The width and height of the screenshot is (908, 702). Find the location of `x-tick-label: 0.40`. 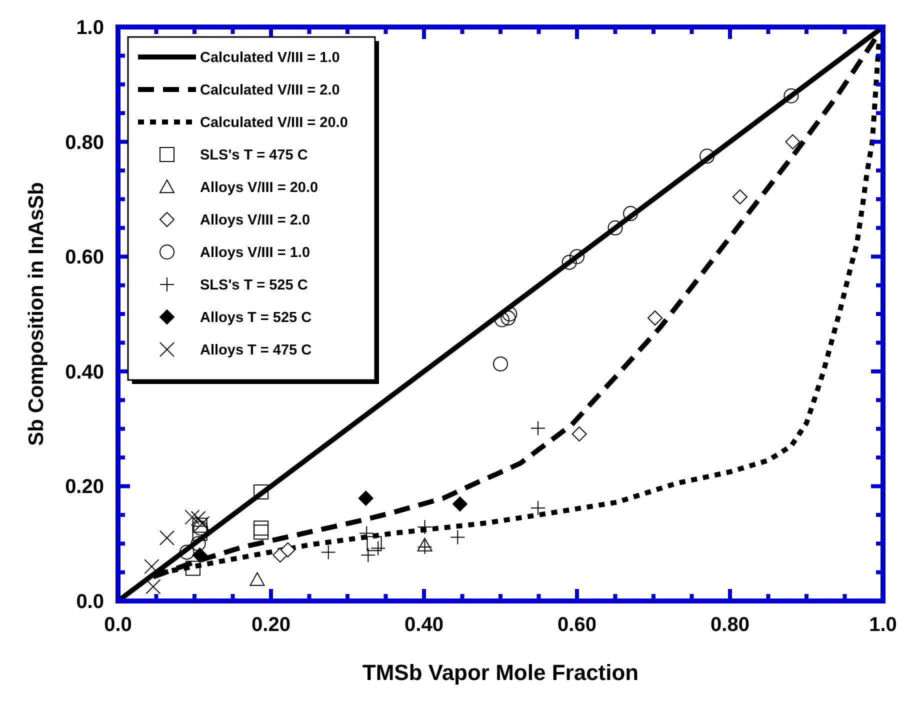

x-tick-label: 0.40 is located at coordinates (424, 625).